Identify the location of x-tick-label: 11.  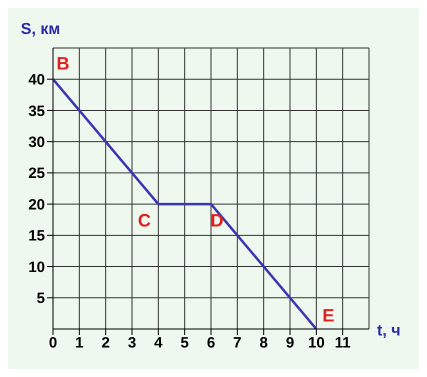
(342, 343).